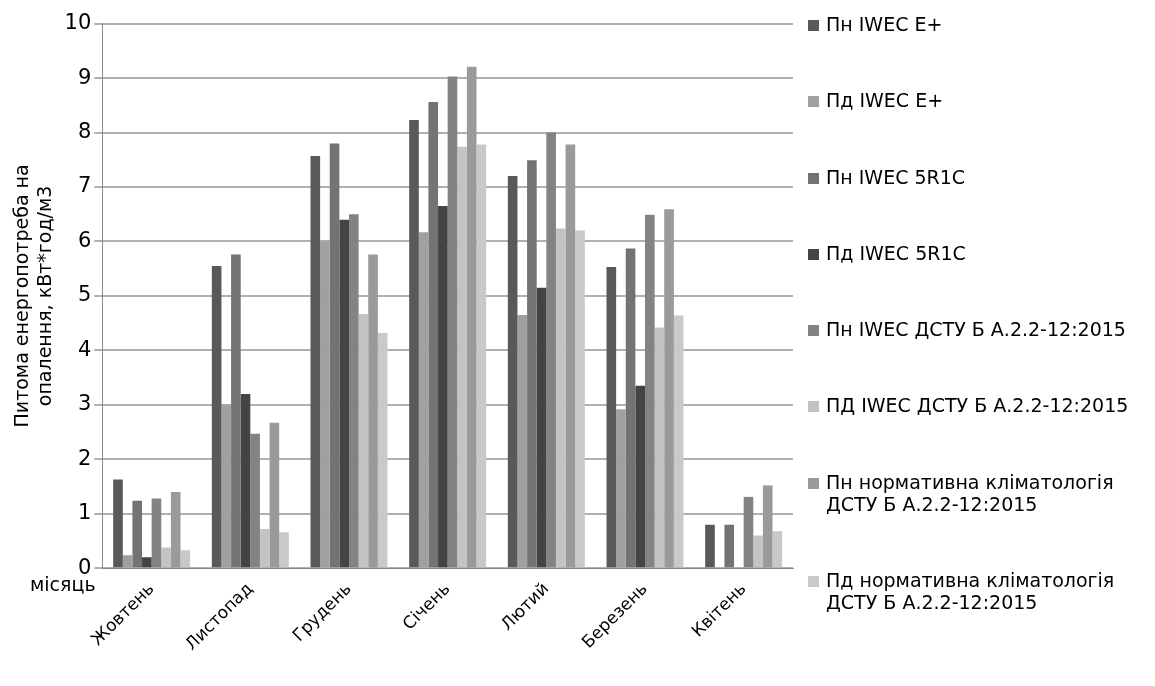  What do you see at coordinates (84, 294) in the screenshot?
I see `y-tick-label: 5` at bounding box center [84, 294].